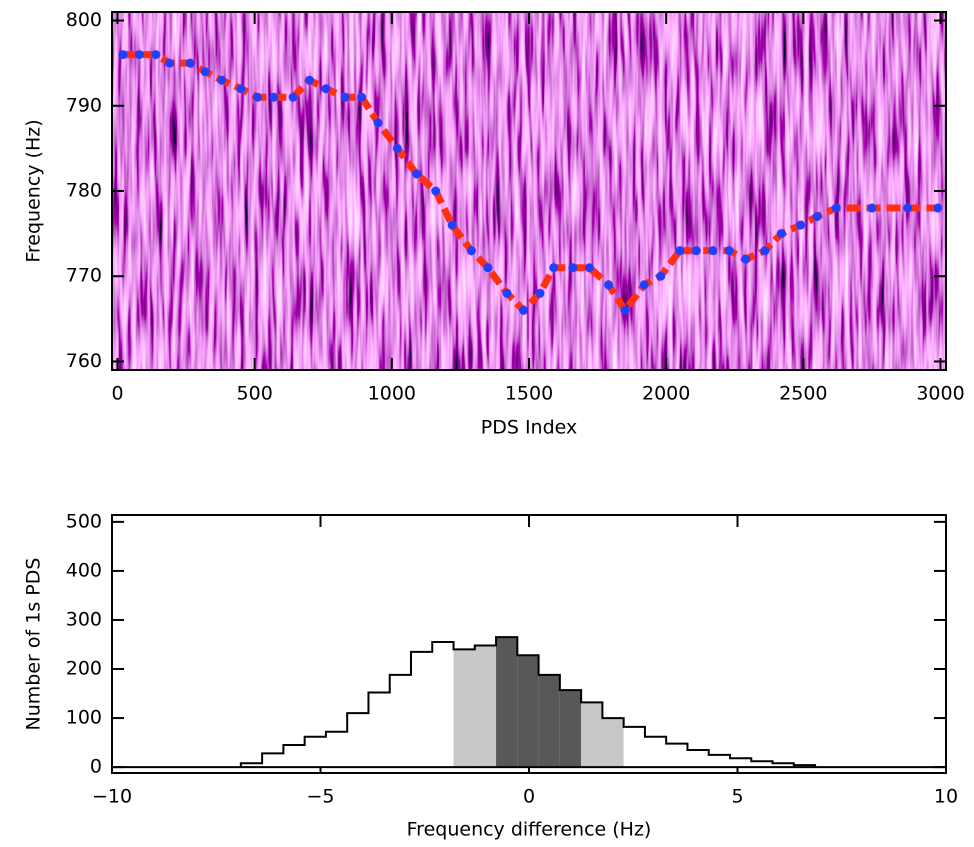 The image size is (974, 847). What do you see at coordinates (84, 669) in the screenshot?
I see `y-tick-label: 200` at bounding box center [84, 669].